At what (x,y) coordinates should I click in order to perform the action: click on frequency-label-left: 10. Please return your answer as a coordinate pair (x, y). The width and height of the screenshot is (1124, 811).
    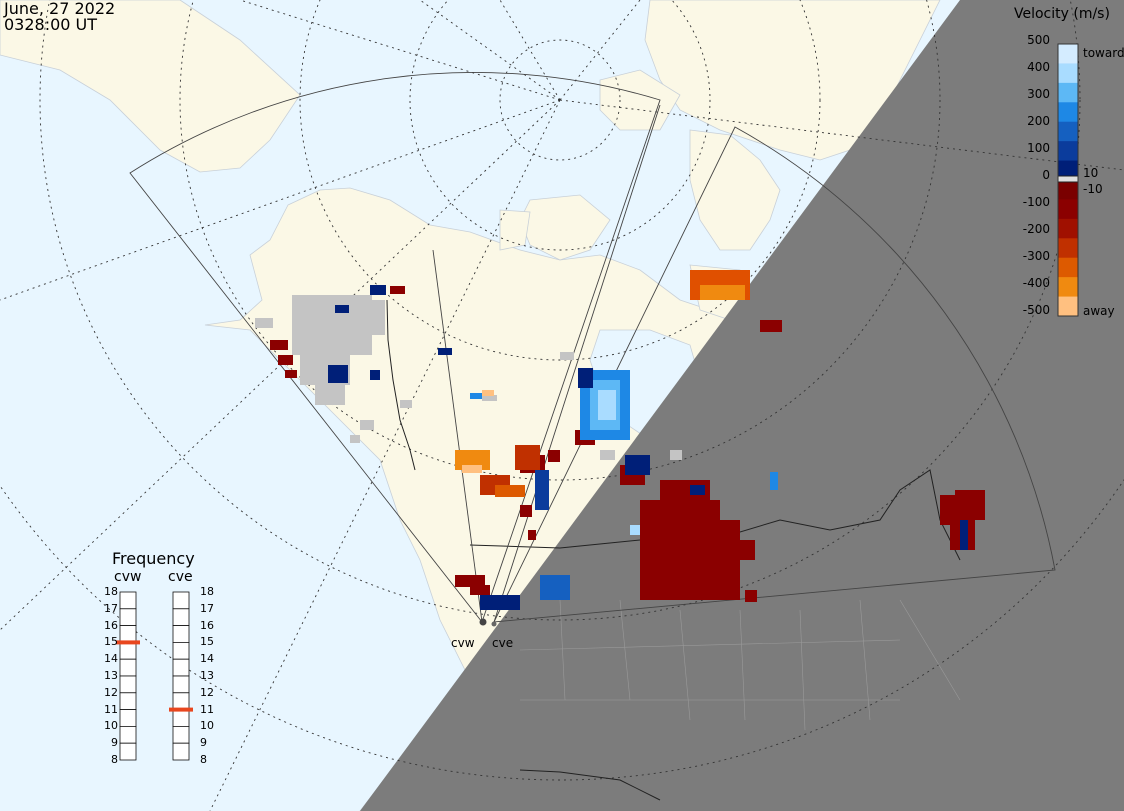
    Looking at the image, I should click on (111, 726).